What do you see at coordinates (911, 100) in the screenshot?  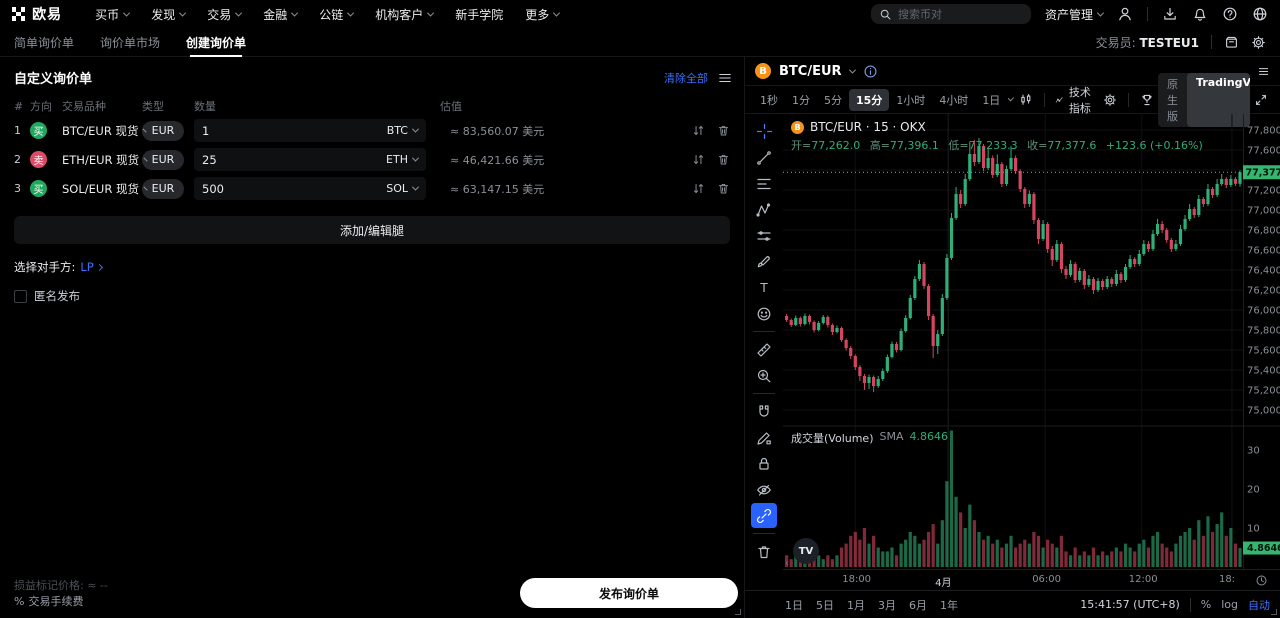 I see `interval-1h: 1小时` at bounding box center [911, 100].